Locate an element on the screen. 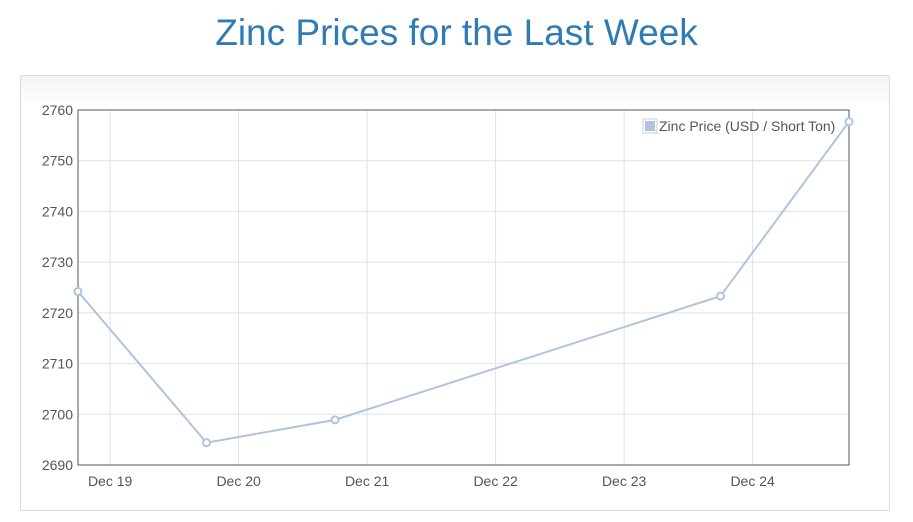 This screenshot has height=522, width=913. y-tick-label: 2700 is located at coordinates (57, 414).